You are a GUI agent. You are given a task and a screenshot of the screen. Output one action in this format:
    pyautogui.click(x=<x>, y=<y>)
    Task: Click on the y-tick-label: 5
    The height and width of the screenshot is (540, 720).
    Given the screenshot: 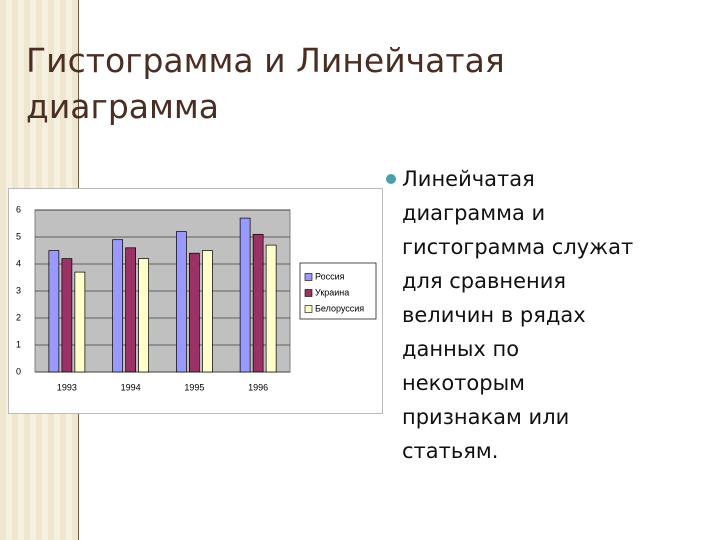 What is the action you would take?
    pyautogui.click(x=18, y=236)
    